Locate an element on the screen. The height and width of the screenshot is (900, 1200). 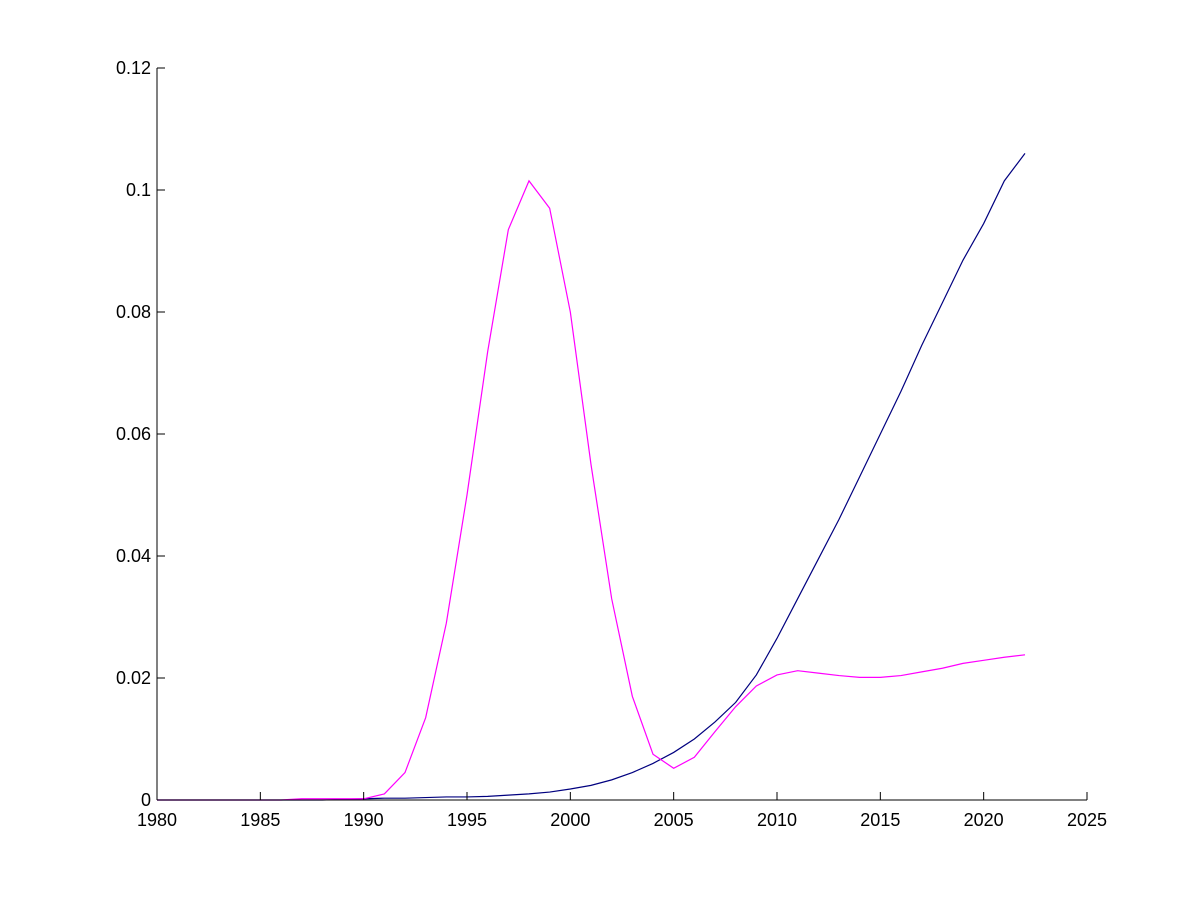
x-tick-label: 2025 is located at coordinates (1087, 820).